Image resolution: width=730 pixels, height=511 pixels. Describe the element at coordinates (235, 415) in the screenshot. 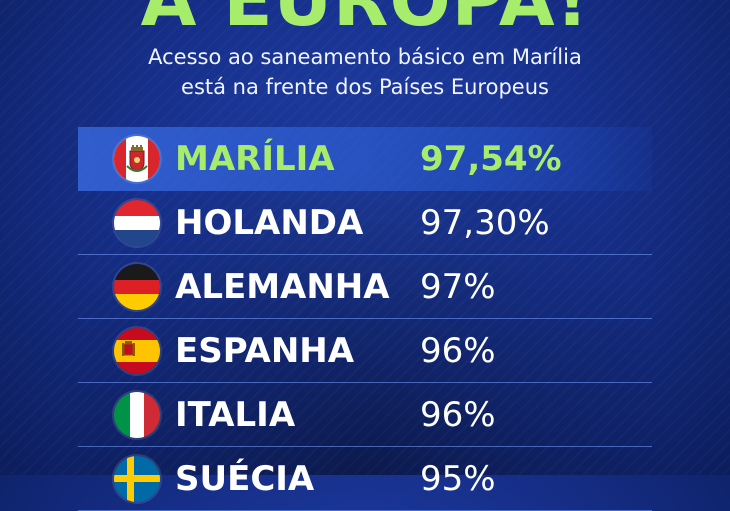

I see `country-name: ITALIA` at that location.